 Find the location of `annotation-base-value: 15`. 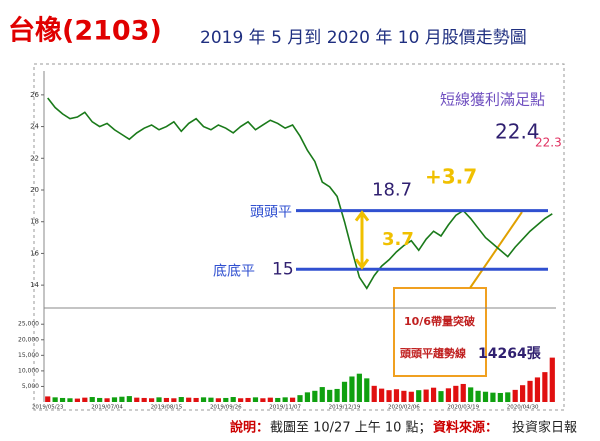

annotation-base-value: 15 is located at coordinates (283, 269).